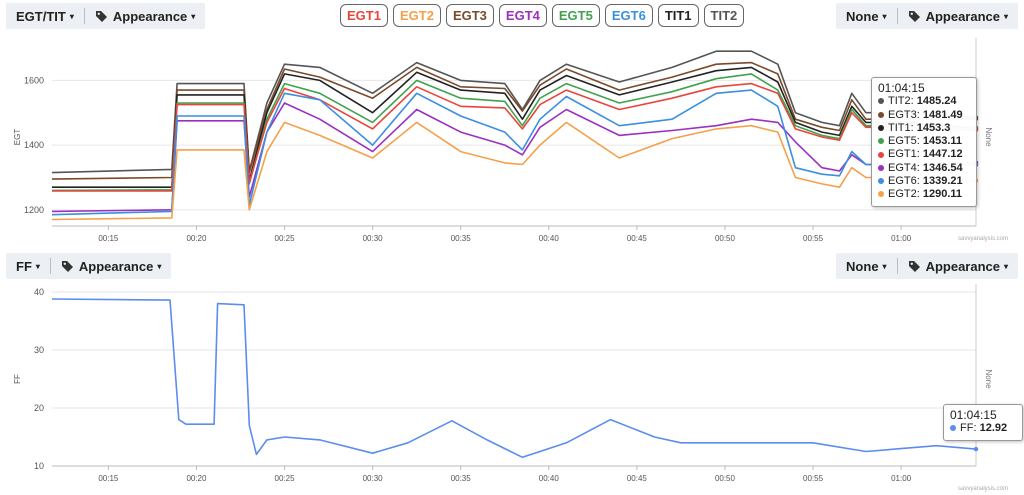 The image size is (1024, 495). Describe the element at coordinates (942, 114) in the screenshot. I see `tooltip-series-value: 1481.49` at that location.